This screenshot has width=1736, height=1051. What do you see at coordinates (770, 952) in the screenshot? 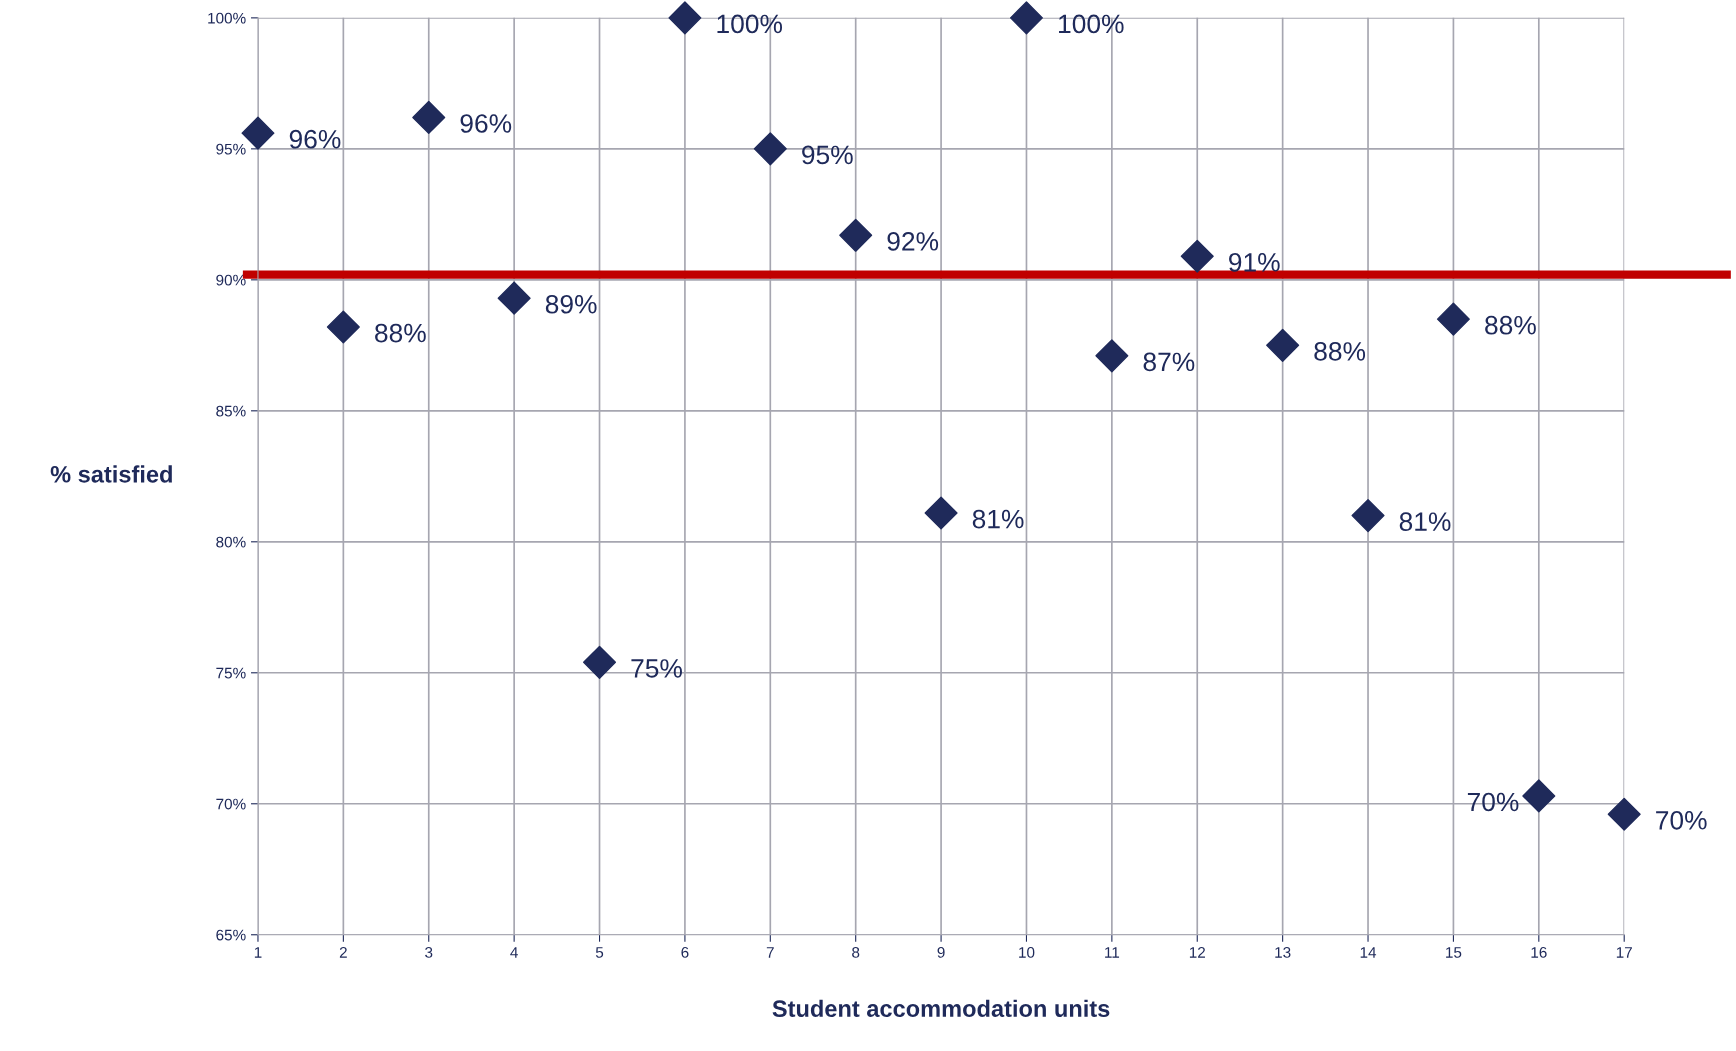
I see `x-tick-label: 7` at bounding box center [770, 952].